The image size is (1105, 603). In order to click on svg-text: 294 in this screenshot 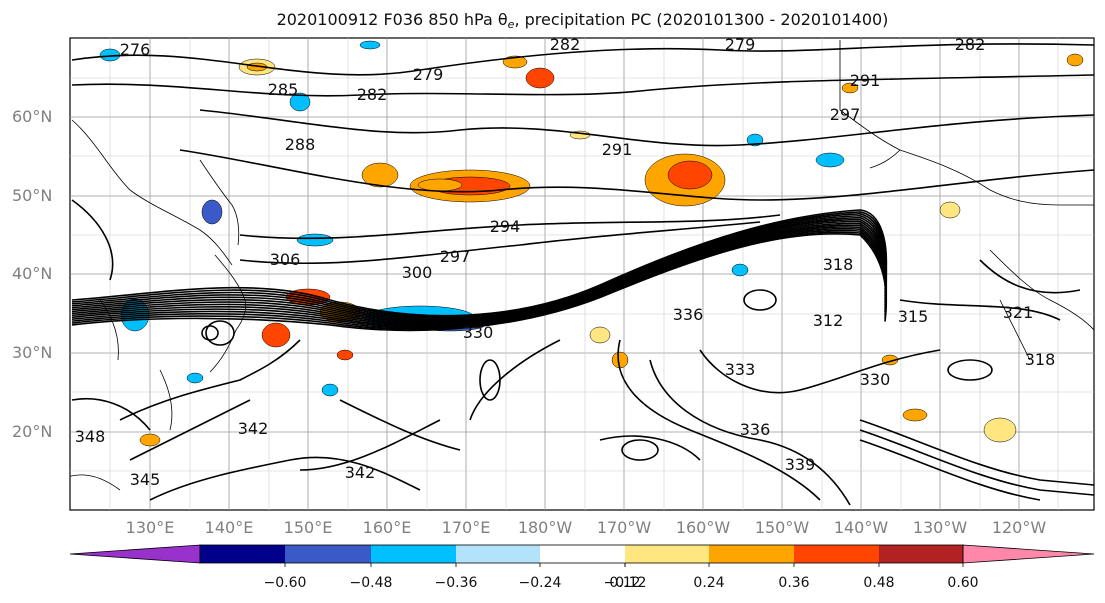, I will do `click(505, 226)`.